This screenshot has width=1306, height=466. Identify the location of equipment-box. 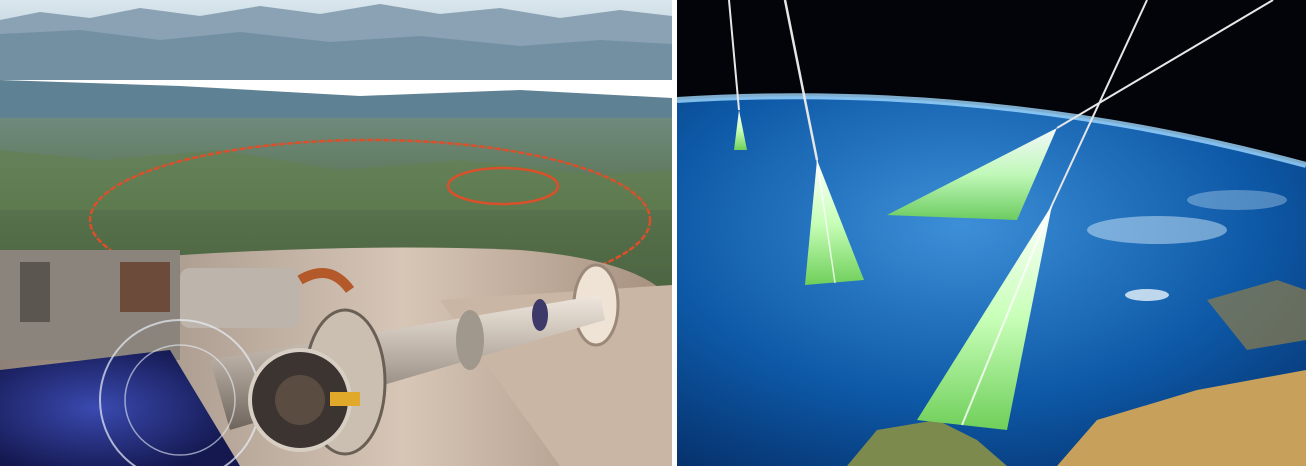
(145, 287).